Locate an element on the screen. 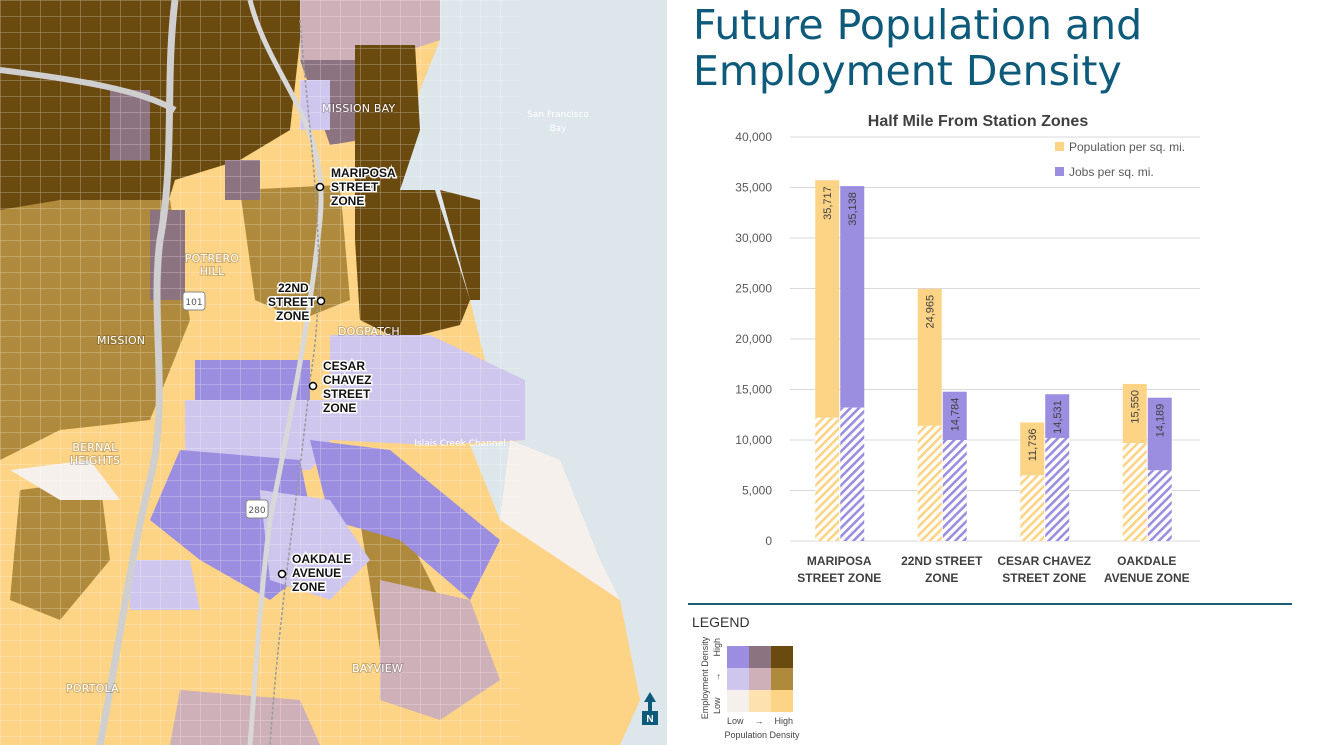  legend-y-axis: Low → High is located at coordinates (717, 676).